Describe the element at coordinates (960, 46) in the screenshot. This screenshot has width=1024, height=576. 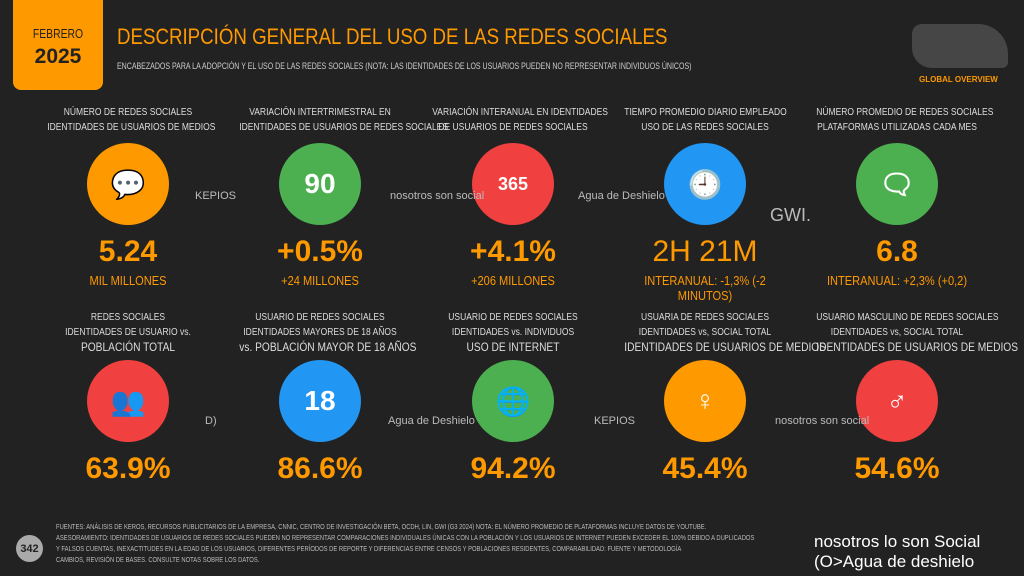
I see `world-map-icon` at that location.